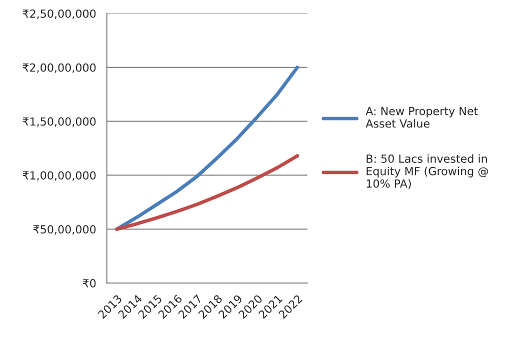 This screenshot has width=521, height=337. What do you see at coordinates (59, 68) in the screenshot?
I see `y-tick-label: ₹2,00,00,000` at bounding box center [59, 68].